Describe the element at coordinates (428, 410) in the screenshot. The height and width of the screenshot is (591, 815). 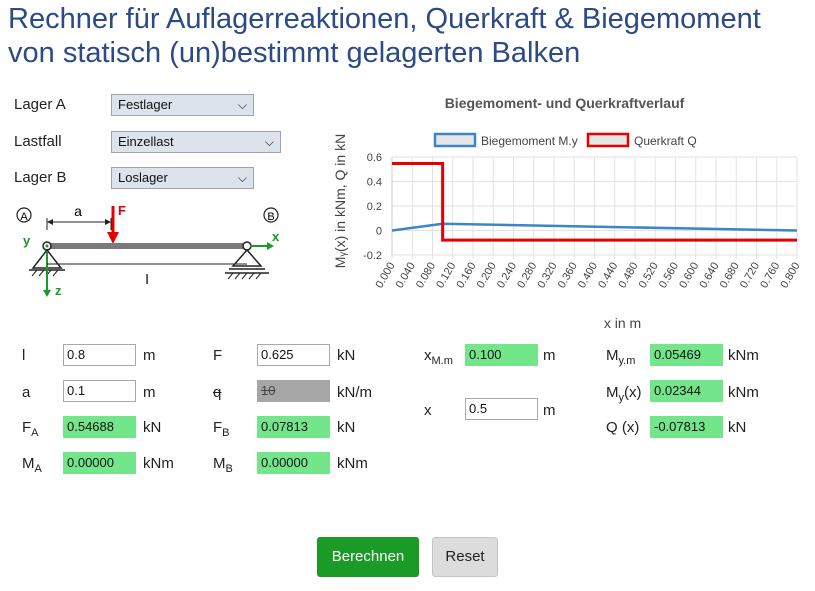
I see `x-label: x` at that location.